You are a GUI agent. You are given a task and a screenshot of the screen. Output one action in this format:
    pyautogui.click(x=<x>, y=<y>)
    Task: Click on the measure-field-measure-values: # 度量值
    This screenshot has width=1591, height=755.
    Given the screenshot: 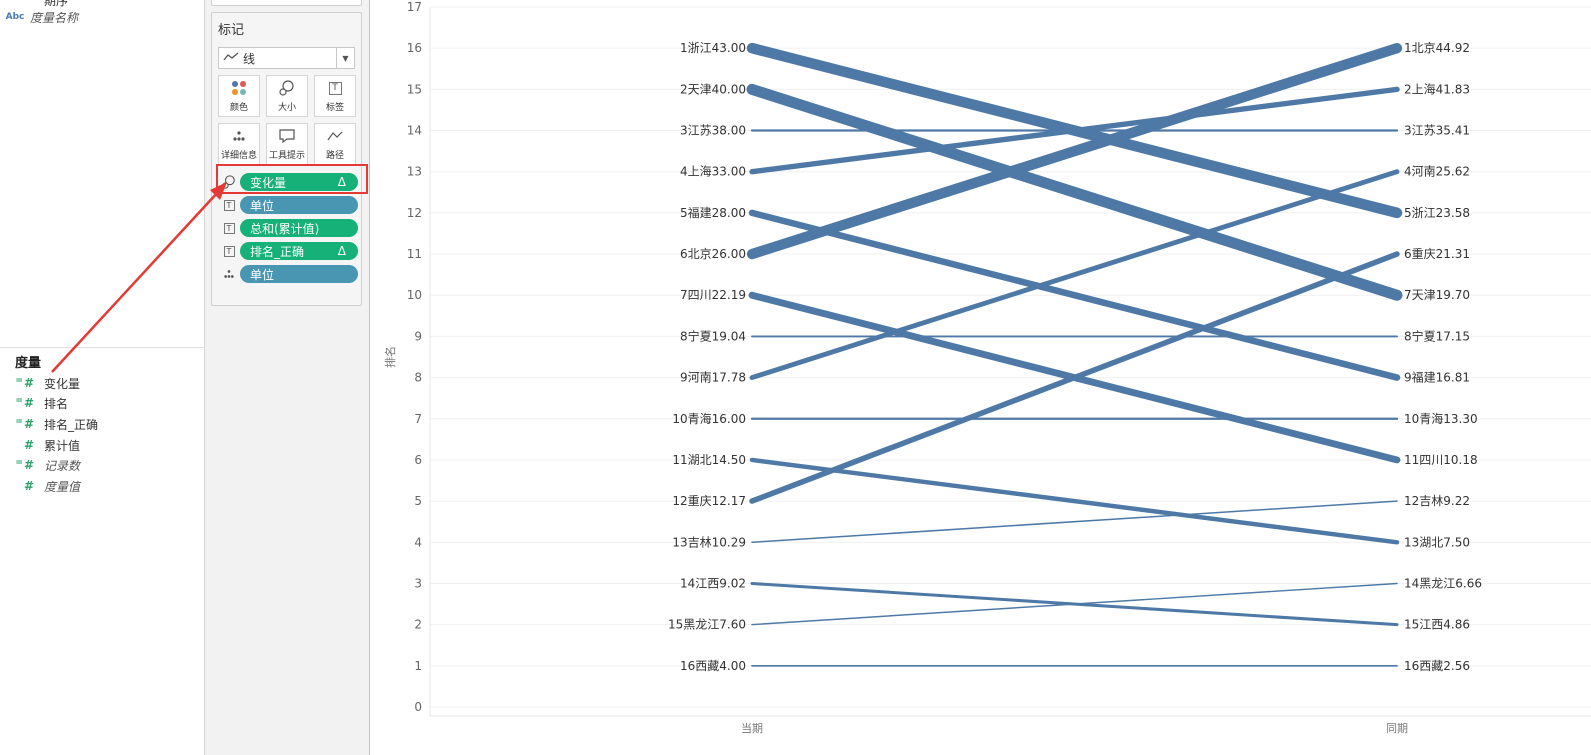 What is the action you would take?
    pyautogui.click(x=40, y=486)
    